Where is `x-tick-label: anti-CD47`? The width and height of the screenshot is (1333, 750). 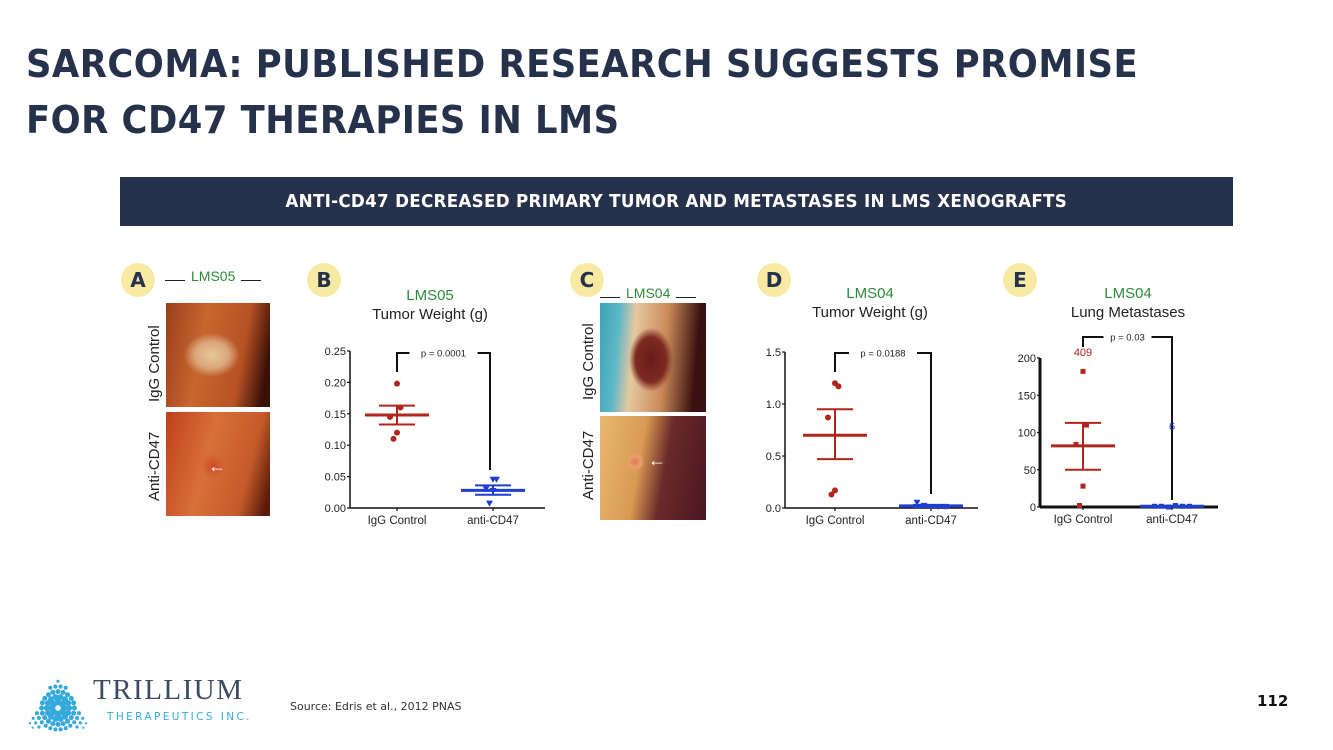
x-tick-label: anti-CD47 is located at coordinates (1172, 520).